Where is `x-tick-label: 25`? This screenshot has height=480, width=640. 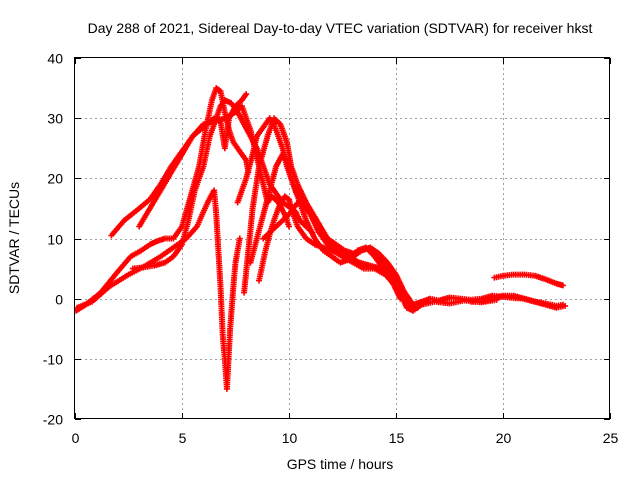
x-tick-label: 25 is located at coordinates (611, 438).